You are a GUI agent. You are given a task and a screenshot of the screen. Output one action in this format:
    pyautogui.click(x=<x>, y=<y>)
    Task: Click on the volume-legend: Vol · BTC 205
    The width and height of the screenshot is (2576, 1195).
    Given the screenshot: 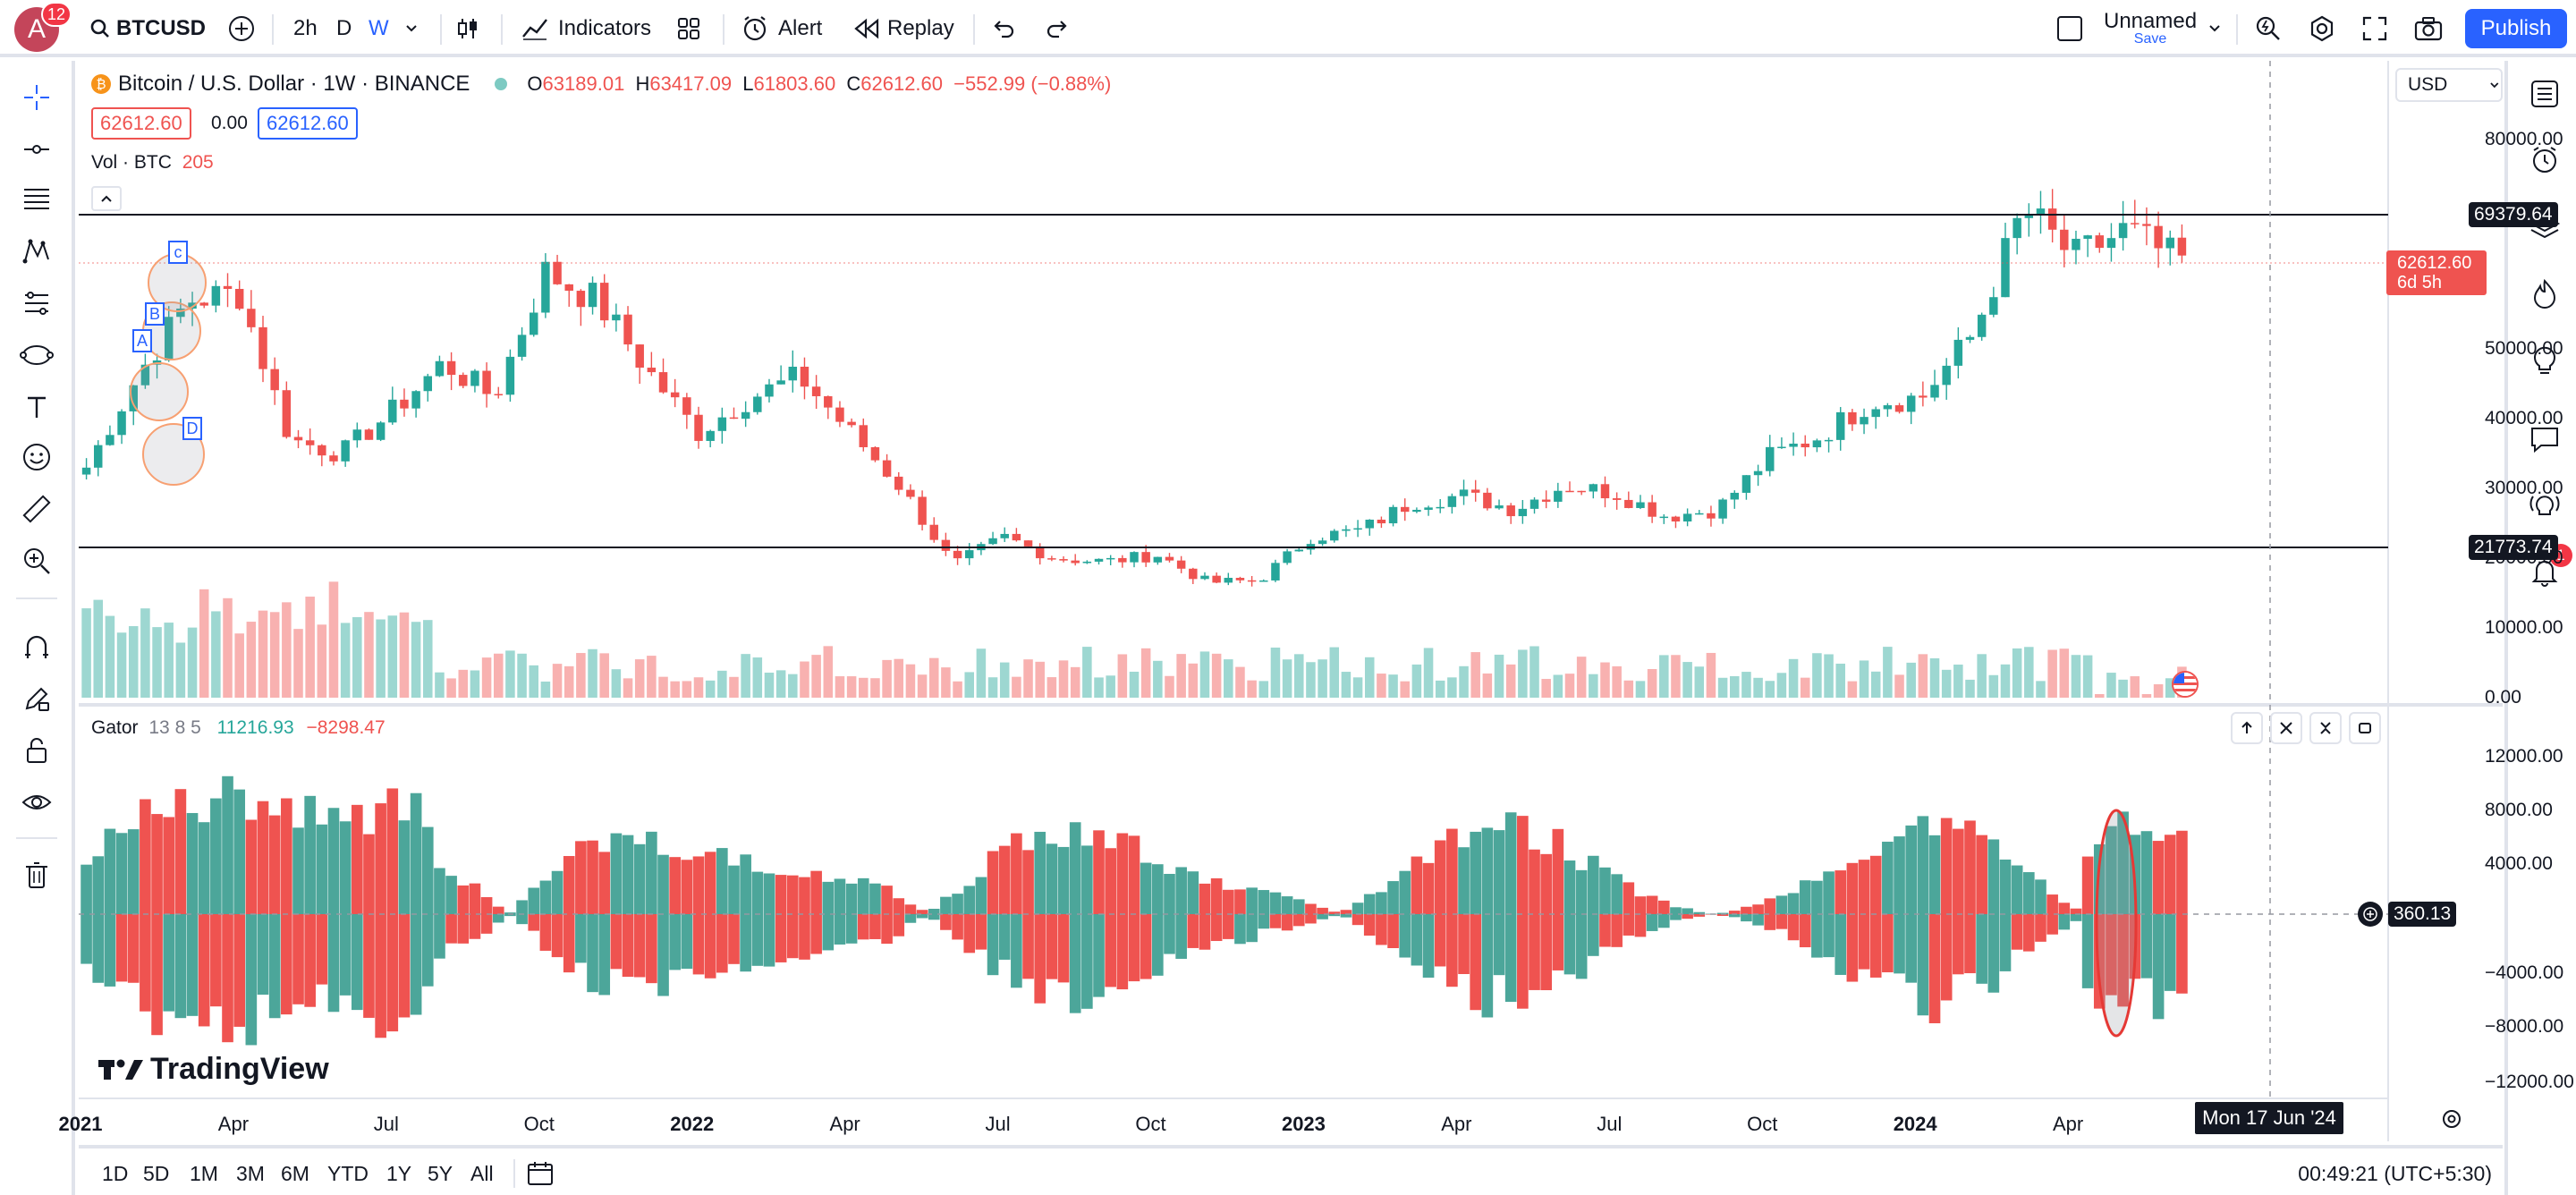 What is the action you would take?
    pyautogui.click(x=152, y=163)
    